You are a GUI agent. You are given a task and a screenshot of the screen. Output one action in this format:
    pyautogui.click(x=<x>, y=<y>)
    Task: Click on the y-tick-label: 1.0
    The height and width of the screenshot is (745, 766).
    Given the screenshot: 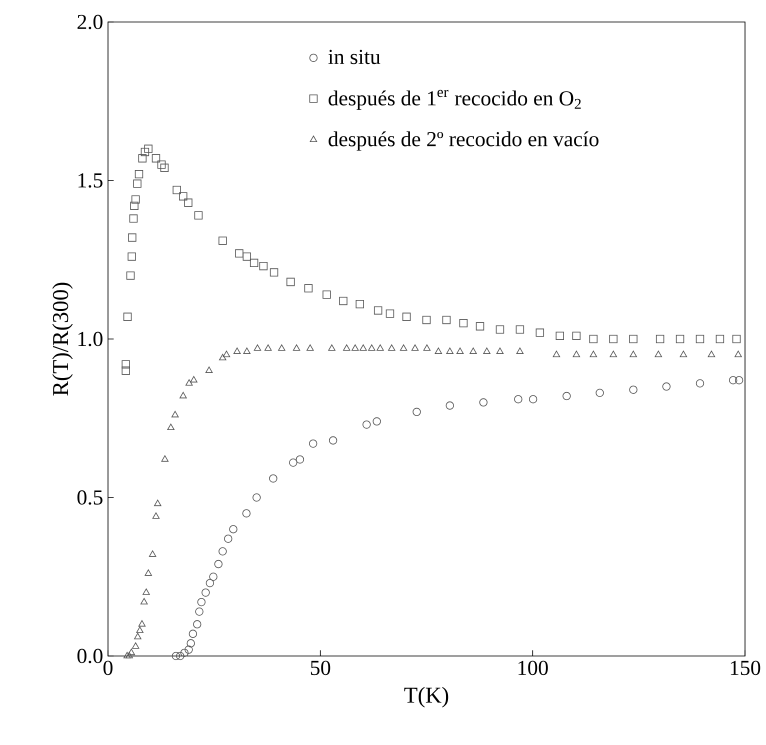 What is the action you would take?
    pyautogui.click(x=90, y=339)
    